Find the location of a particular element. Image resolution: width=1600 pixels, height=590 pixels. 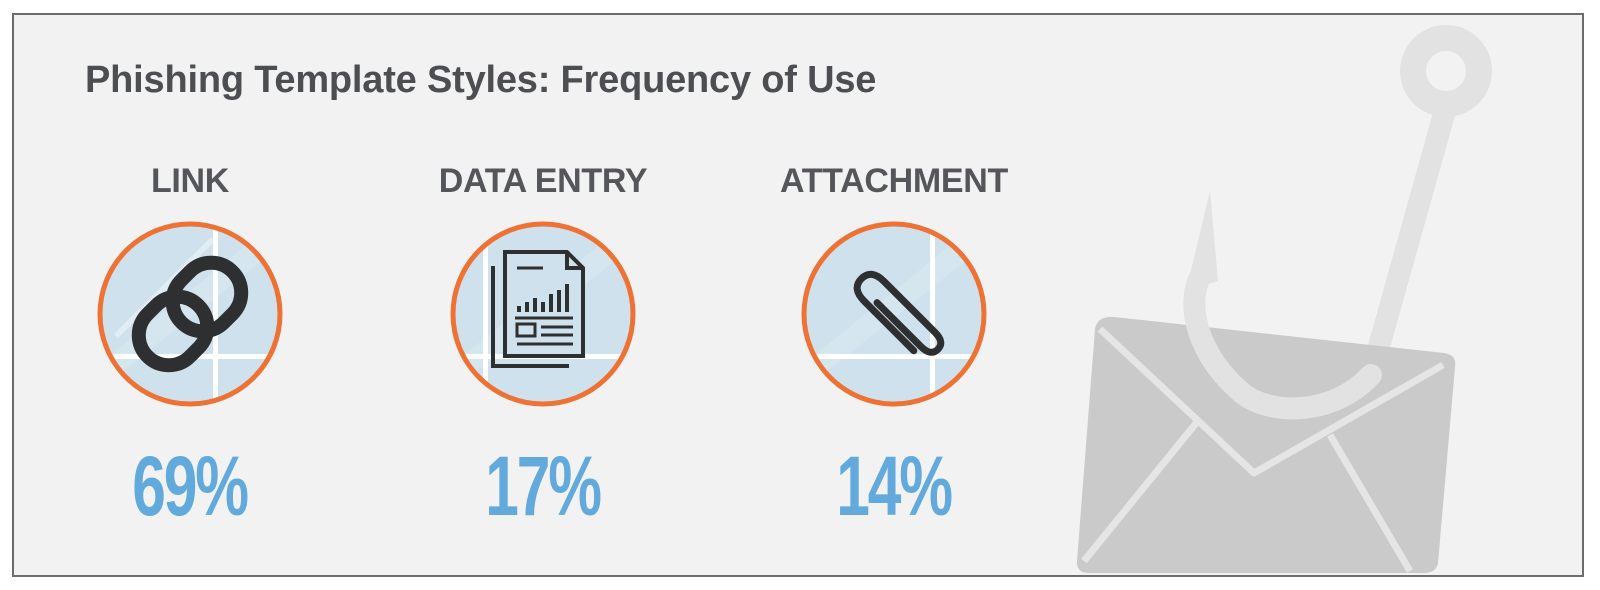

stat-value: 69% is located at coordinates (191, 486).